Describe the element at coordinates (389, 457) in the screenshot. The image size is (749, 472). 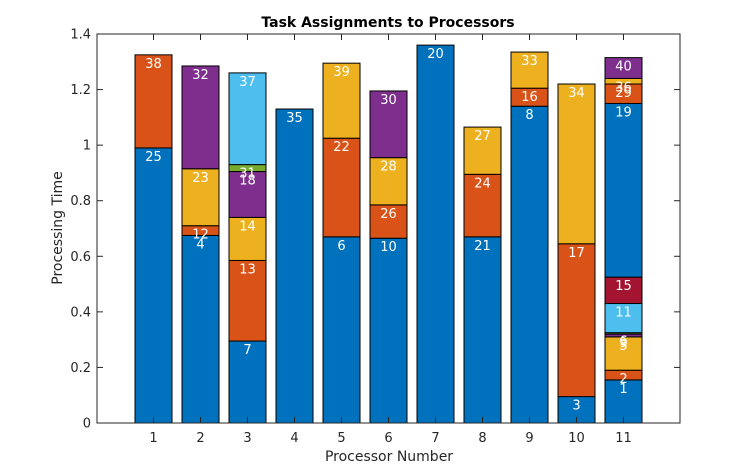
I see `x-axis-label: Processor Number` at that location.